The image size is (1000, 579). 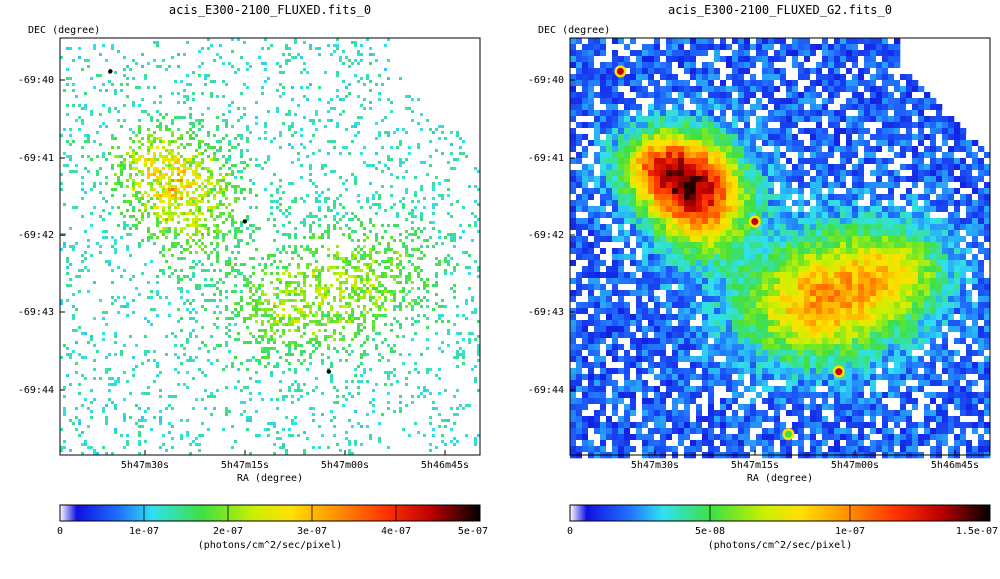 What do you see at coordinates (755, 465) in the screenshot?
I see `fluxed-g2-x-tick-label: 5h47m15s` at bounding box center [755, 465].